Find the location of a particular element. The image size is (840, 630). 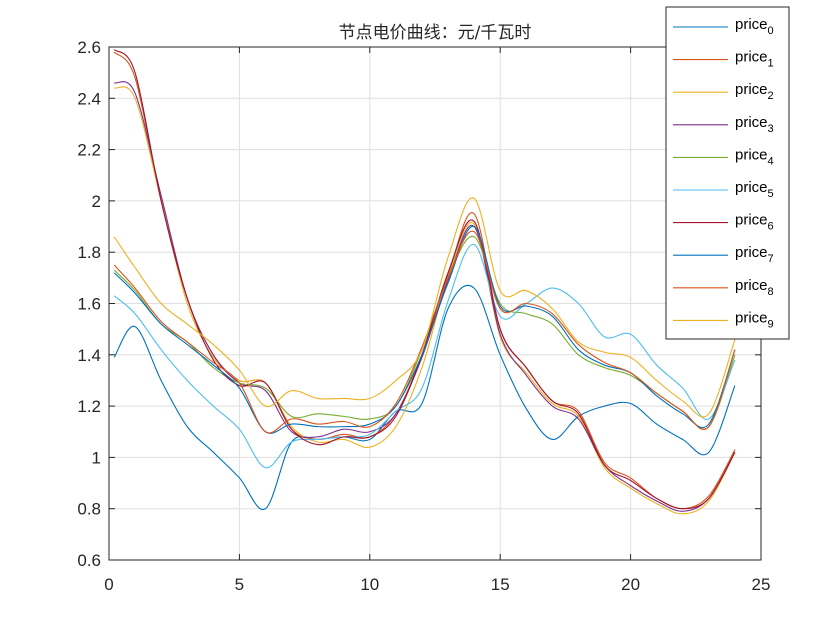

y-tick-label: 2 is located at coordinates (96, 201).